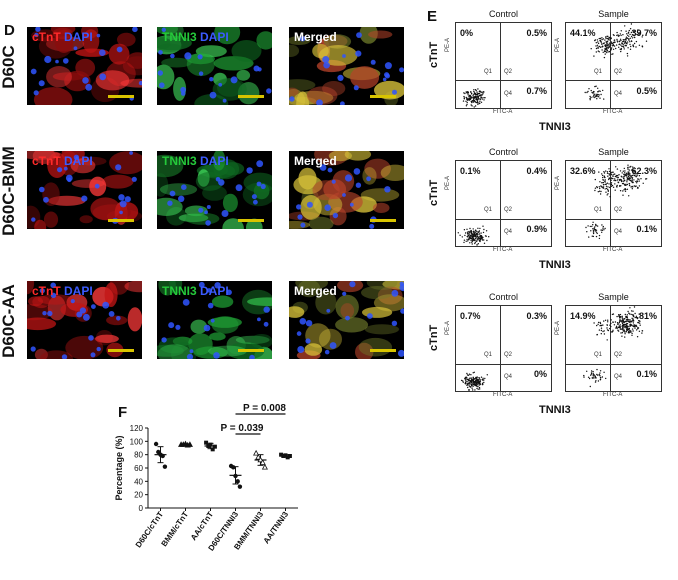  Describe the element at coordinates (84, 66) in the screenshot. I see `micrograph-r0-c0: cTnT DAPI` at that location.